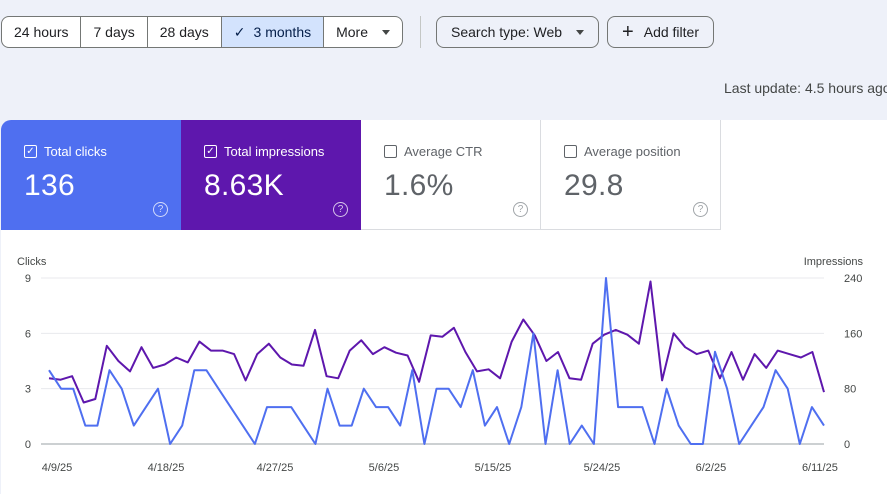 The width and height of the screenshot is (887, 494). What do you see at coordinates (384, 468) in the screenshot?
I see `x-tick-label: 5/6/25` at bounding box center [384, 468].